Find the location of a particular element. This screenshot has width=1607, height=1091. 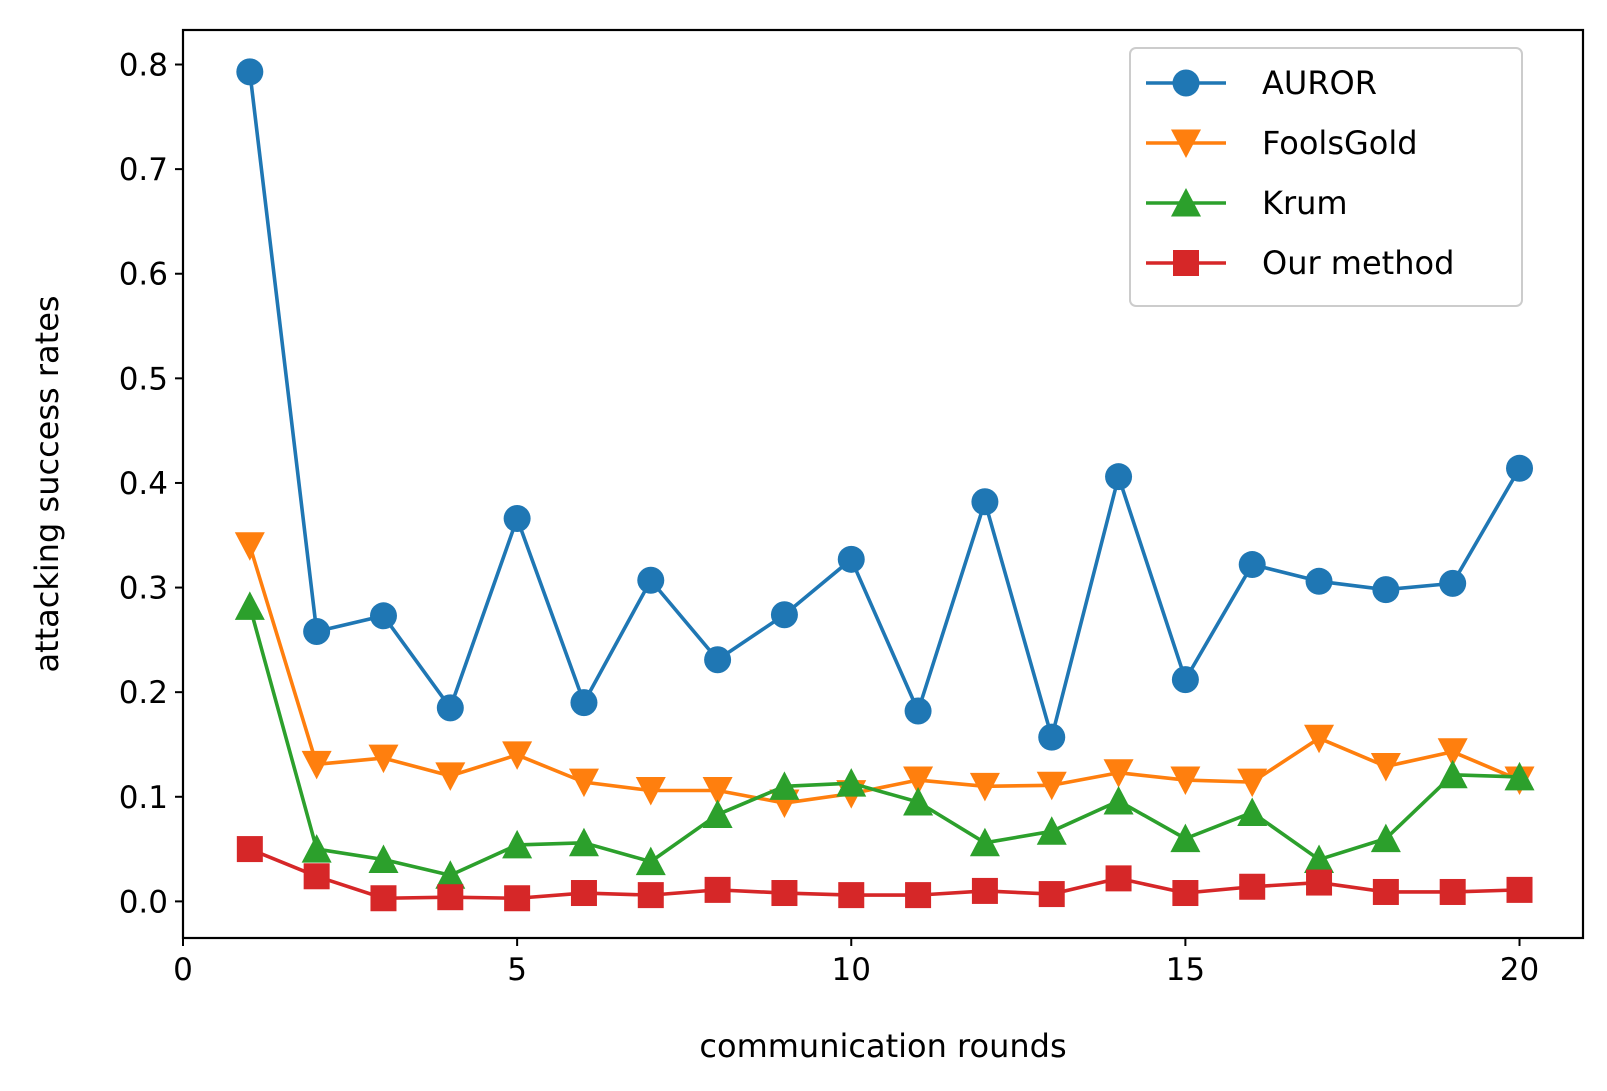

y-tick-label: 0.8 is located at coordinates (143, 66).